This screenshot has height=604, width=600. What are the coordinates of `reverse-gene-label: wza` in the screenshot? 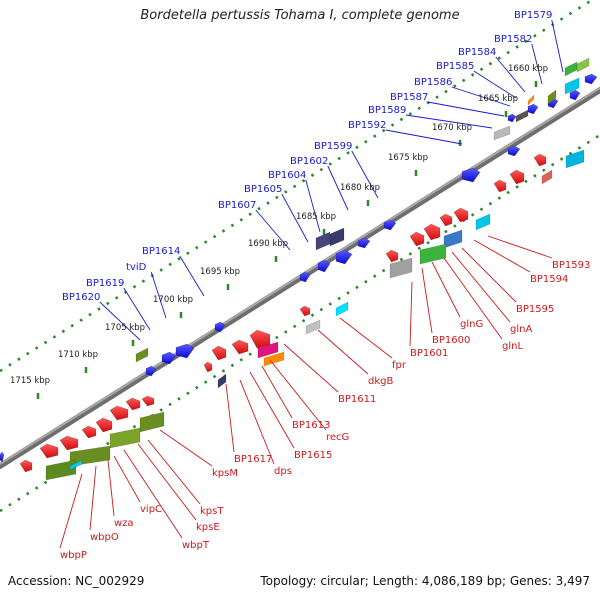 It's located at (124, 523).